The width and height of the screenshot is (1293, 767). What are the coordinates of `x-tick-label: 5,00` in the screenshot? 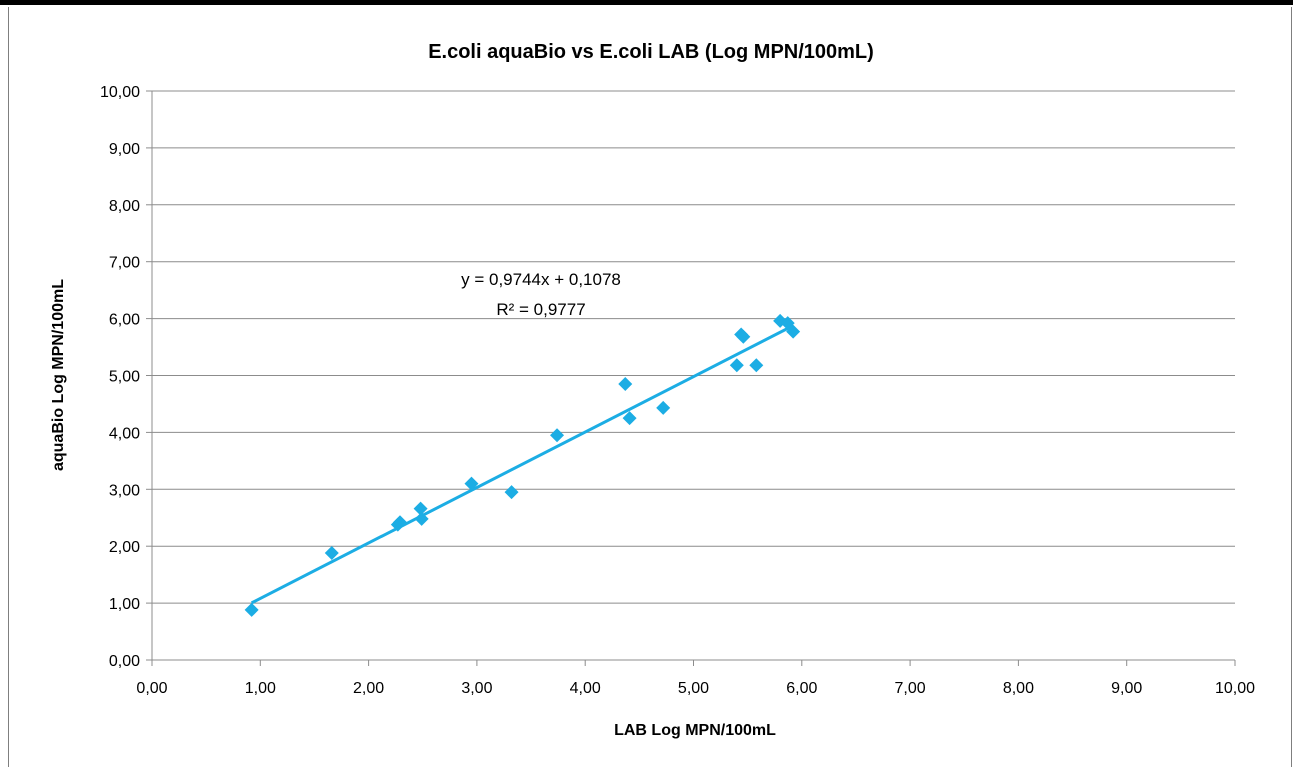 It's located at (693, 688).